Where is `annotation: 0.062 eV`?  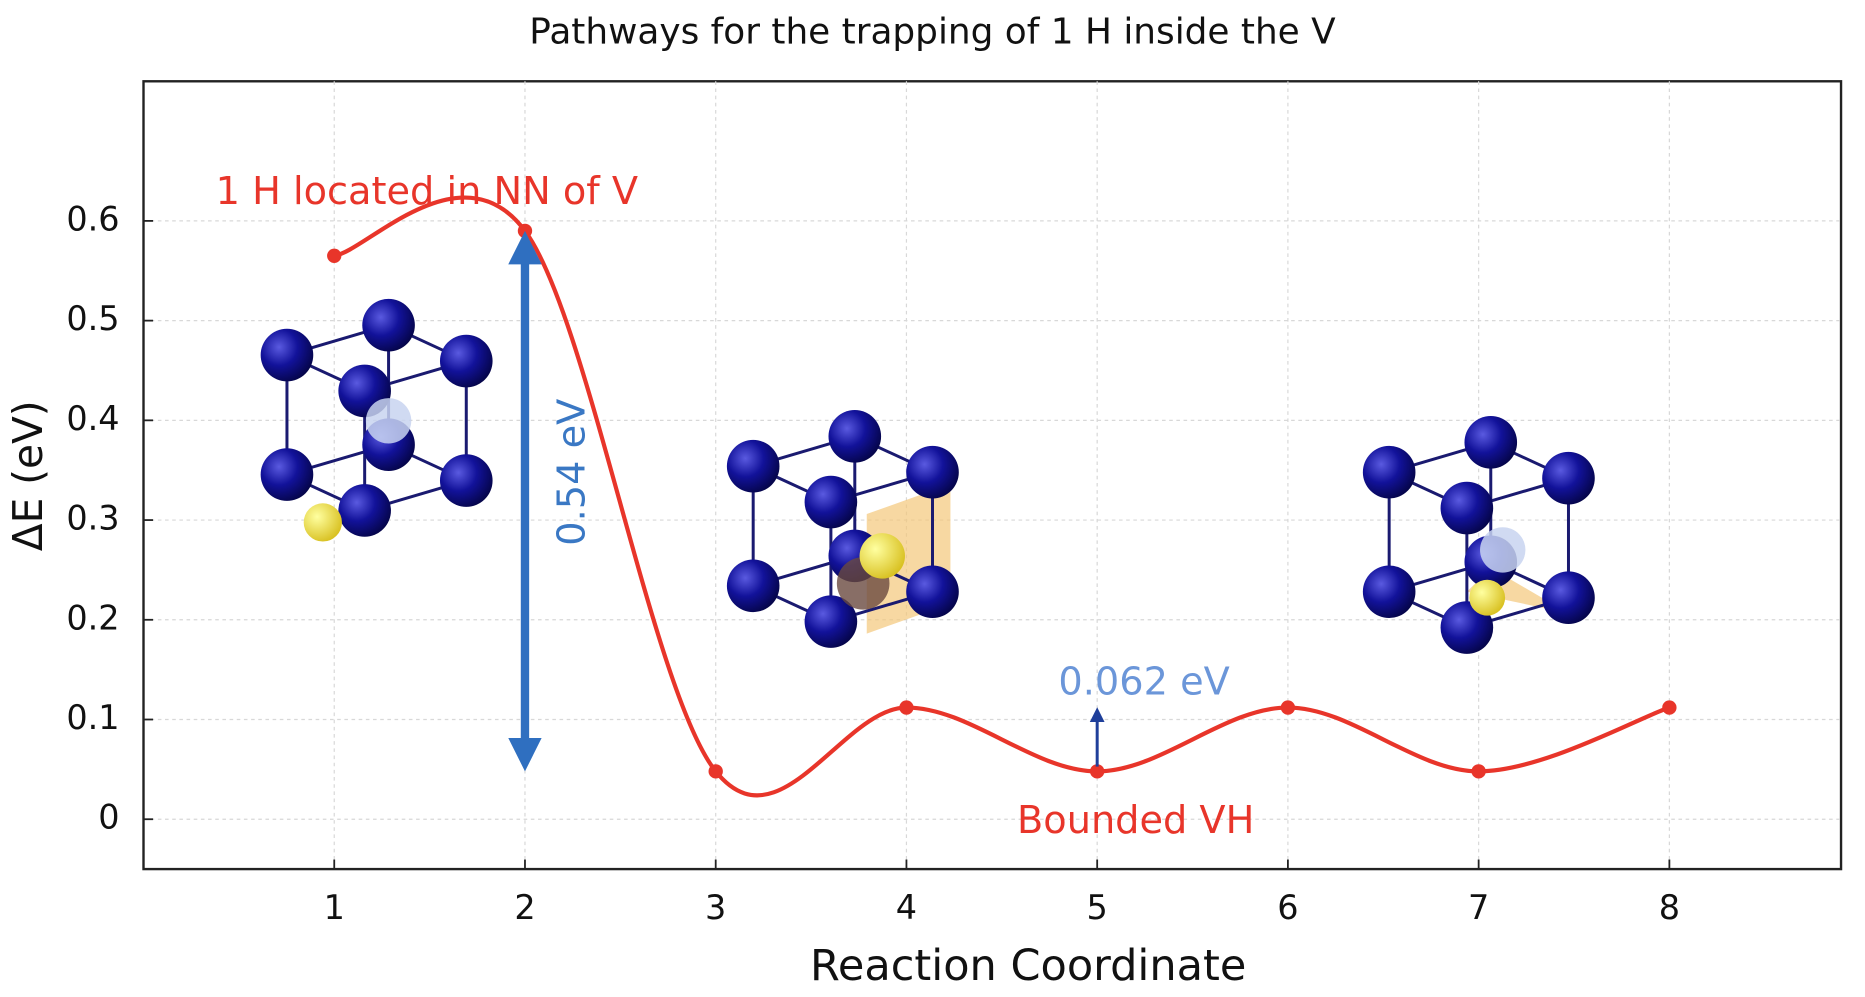
annotation: 0.062 eV is located at coordinates (1143, 681).